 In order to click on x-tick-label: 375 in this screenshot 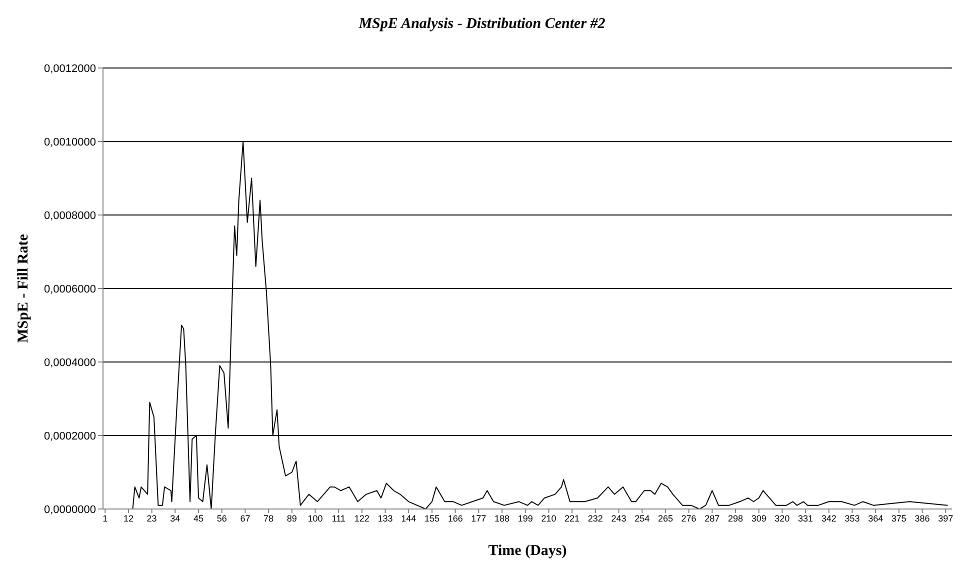, I will do `click(898, 518)`.